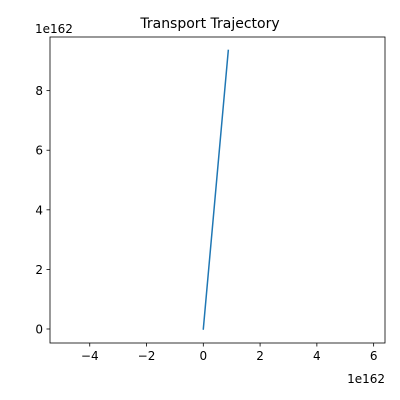 This screenshot has width=400, height=400. Describe the element at coordinates (317, 356) in the screenshot. I see `x-tick-label: 4` at that location.